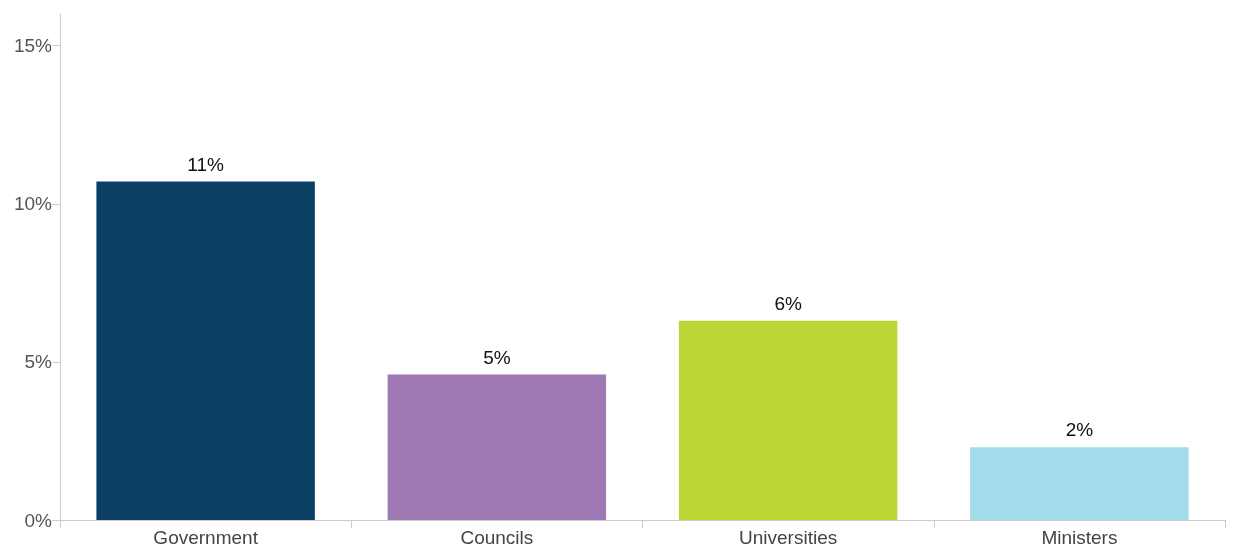 Image resolution: width=1241 pixels, height=549 pixels. What do you see at coordinates (206, 537) in the screenshot?
I see `x-tick-label: Government` at bounding box center [206, 537].